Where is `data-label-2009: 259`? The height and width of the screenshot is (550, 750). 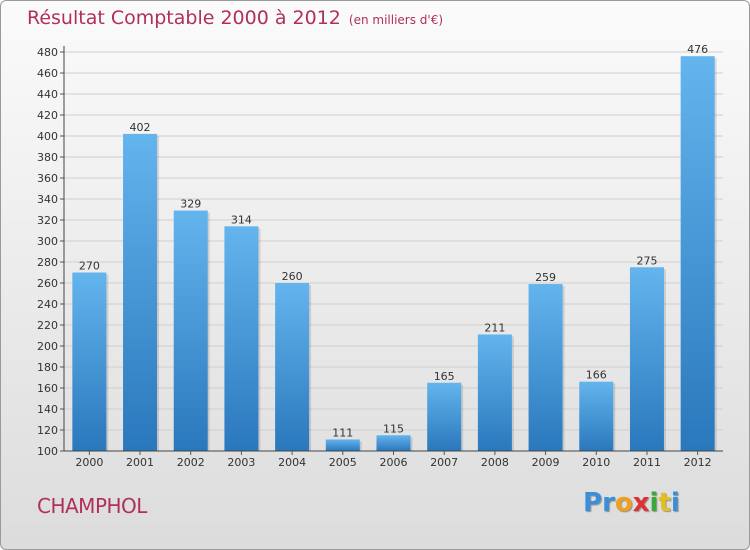
data-label-2009: 259 is located at coordinates (545, 277).